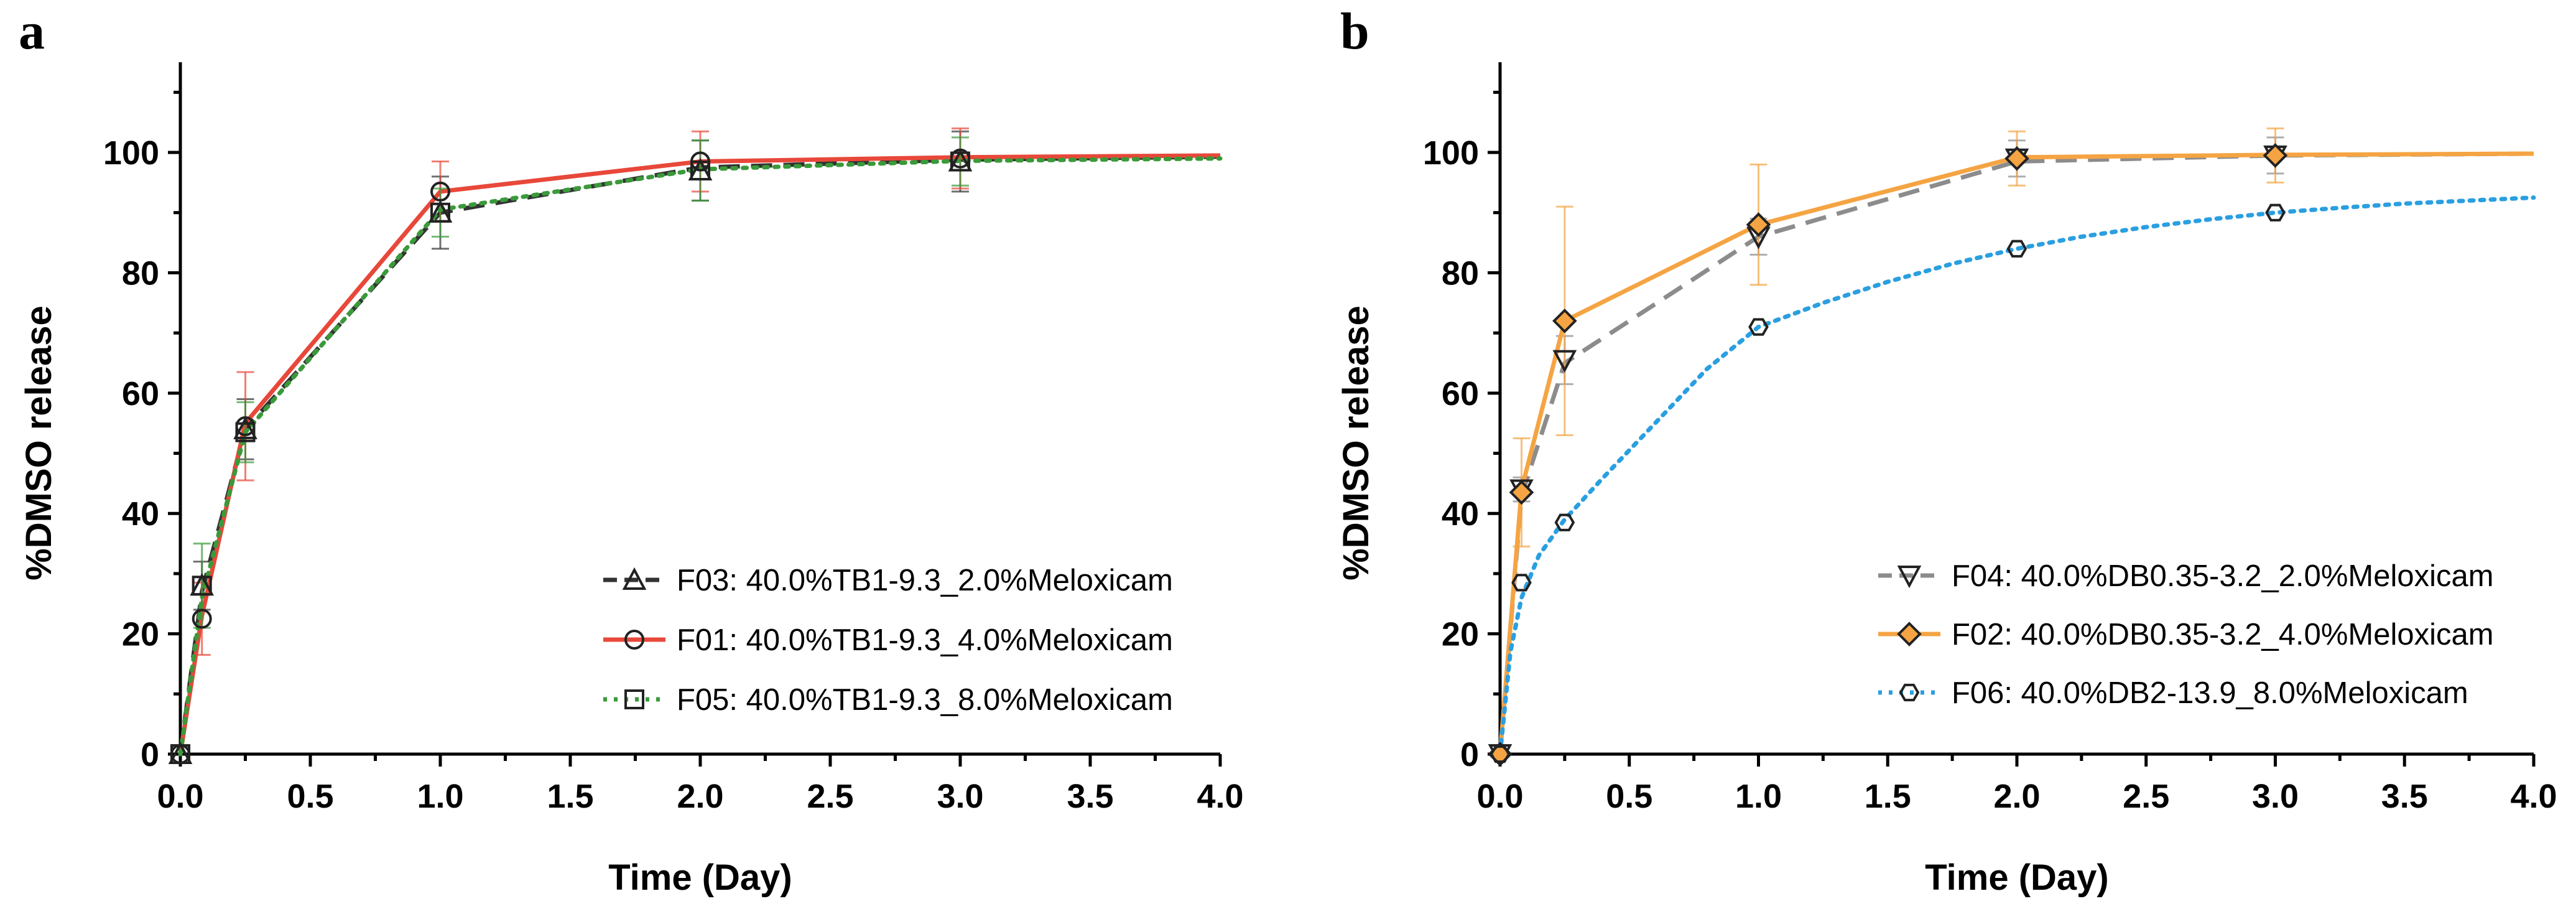 This screenshot has height=919, width=2576. What do you see at coordinates (39, 443) in the screenshot?
I see `panel-a-y-axis-title: %DMSO release` at bounding box center [39, 443].